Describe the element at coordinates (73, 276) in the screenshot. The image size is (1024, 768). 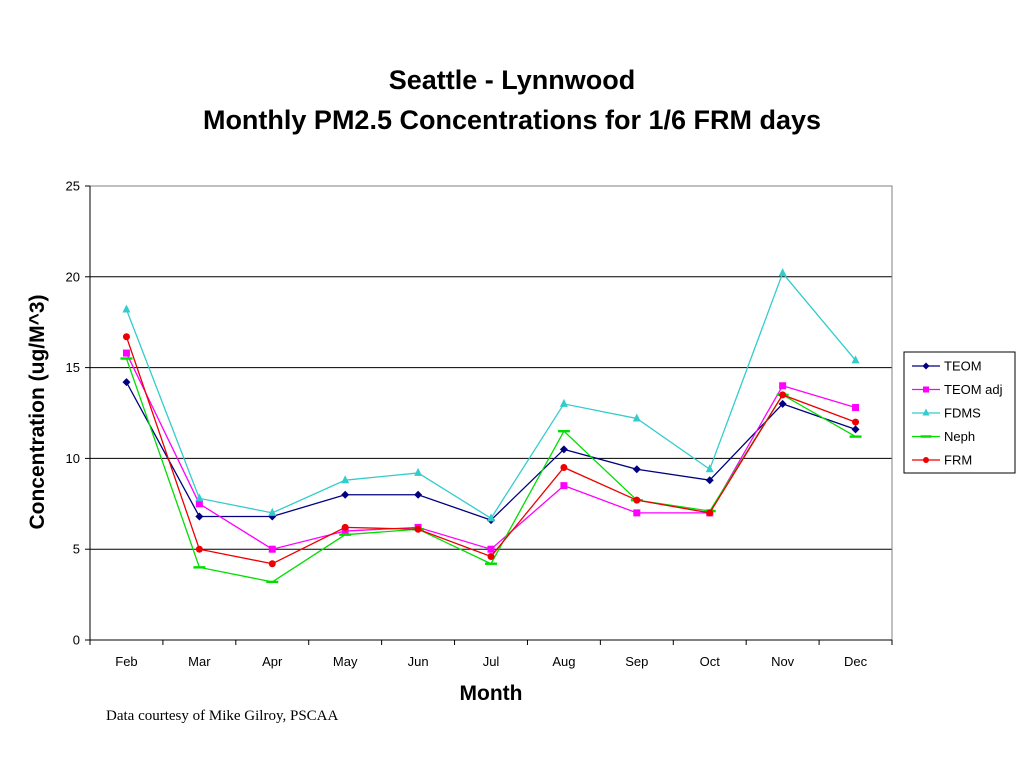
I see `y-tick-label: 20` at that location.